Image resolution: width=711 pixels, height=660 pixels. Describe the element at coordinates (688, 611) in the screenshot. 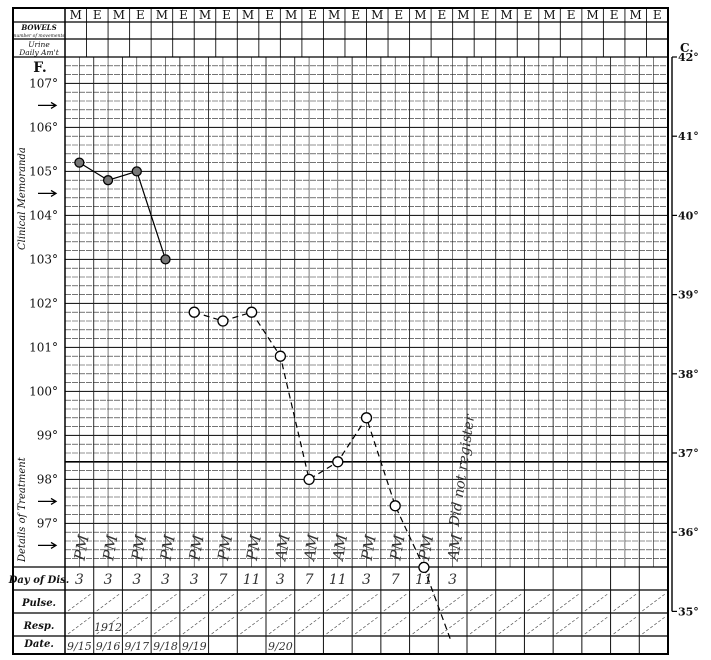

I see `celsius-tick-label: 35°` at that location.